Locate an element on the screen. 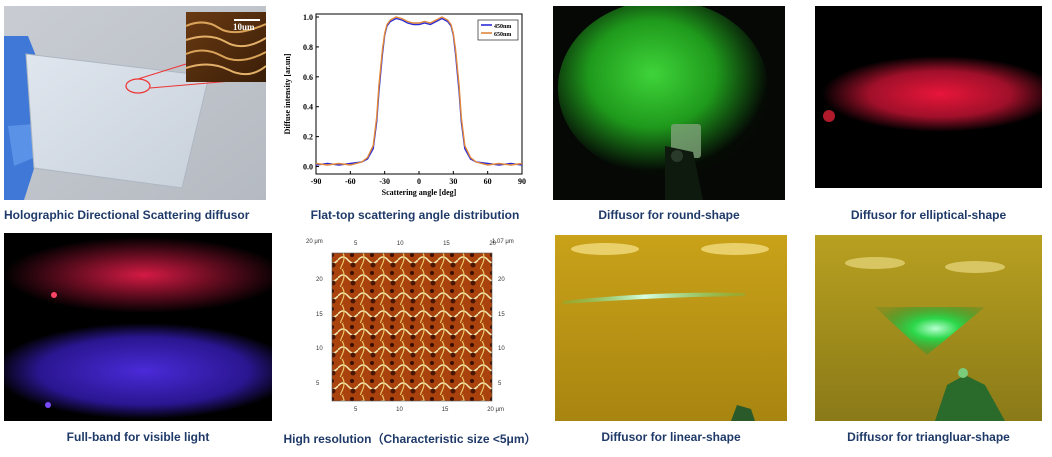 The width and height of the screenshot is (1052, 457). linear-diffusor-photo is located at coordinates (671, 328).